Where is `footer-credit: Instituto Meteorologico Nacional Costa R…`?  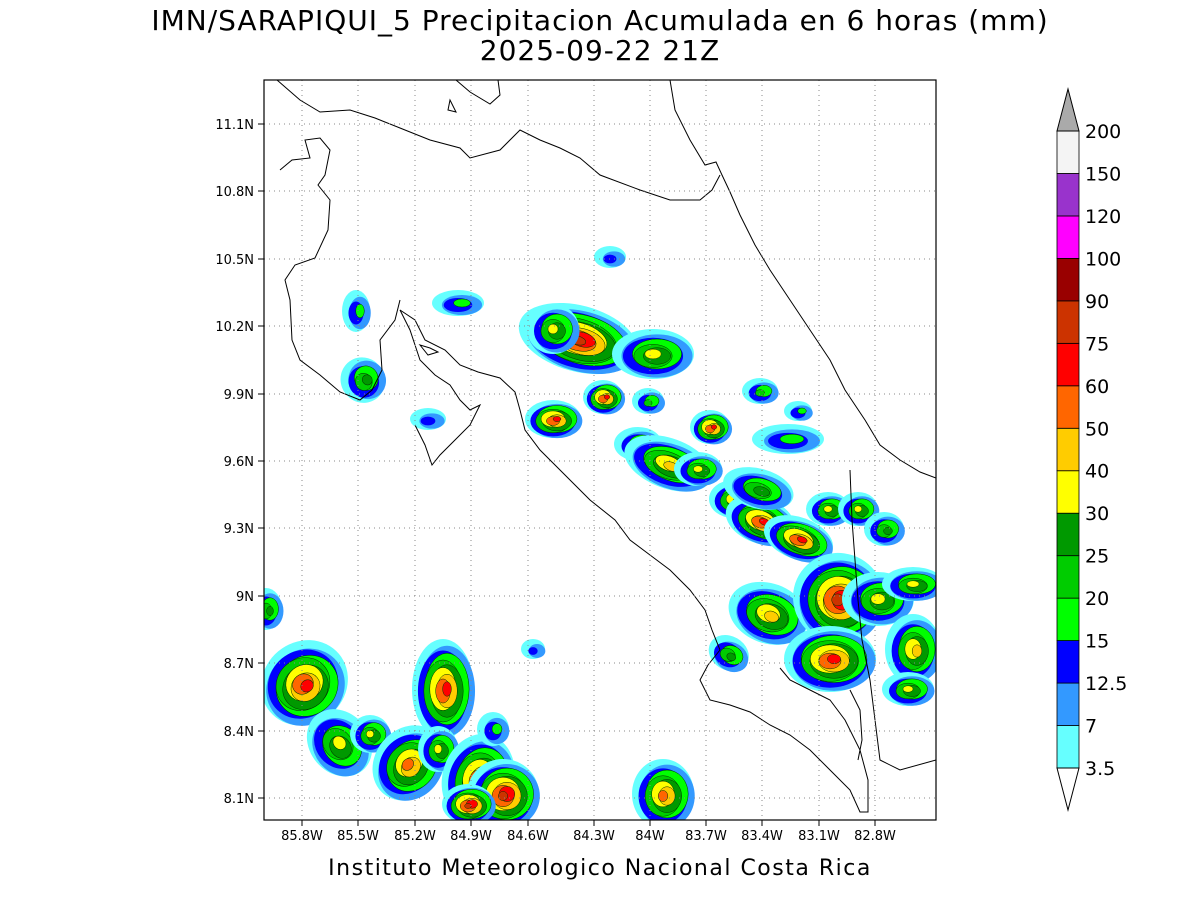
footer-credit: Instituto Meteorologico Nacional Costa R… is located at coordinates (600, 868).